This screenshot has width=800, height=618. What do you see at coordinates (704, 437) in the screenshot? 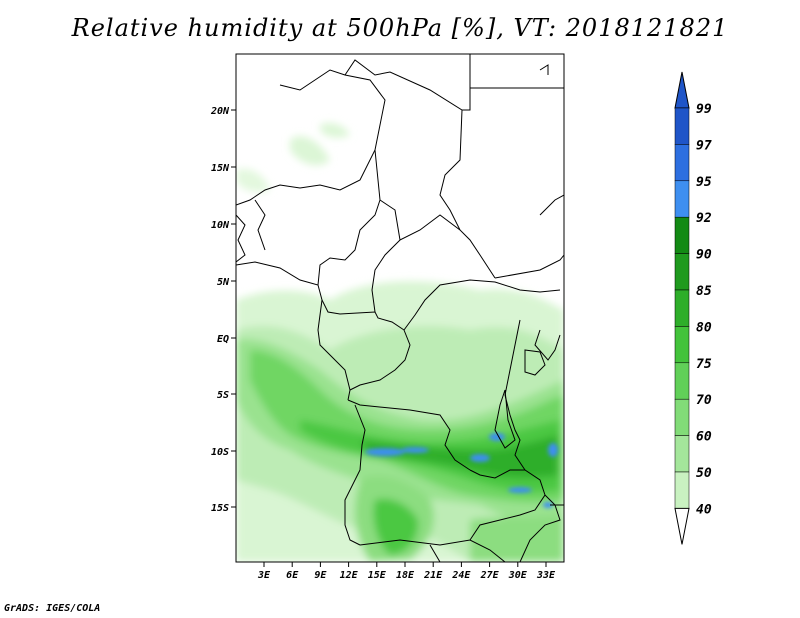
I see `colorbar-label: 60` at bounding box center [704, 437].